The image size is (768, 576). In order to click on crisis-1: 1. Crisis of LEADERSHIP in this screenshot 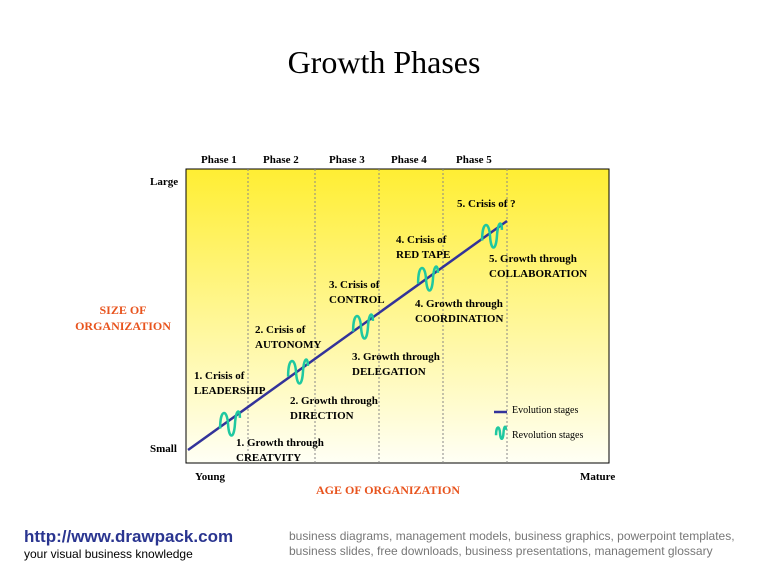, I will do `click(230, 383)`.